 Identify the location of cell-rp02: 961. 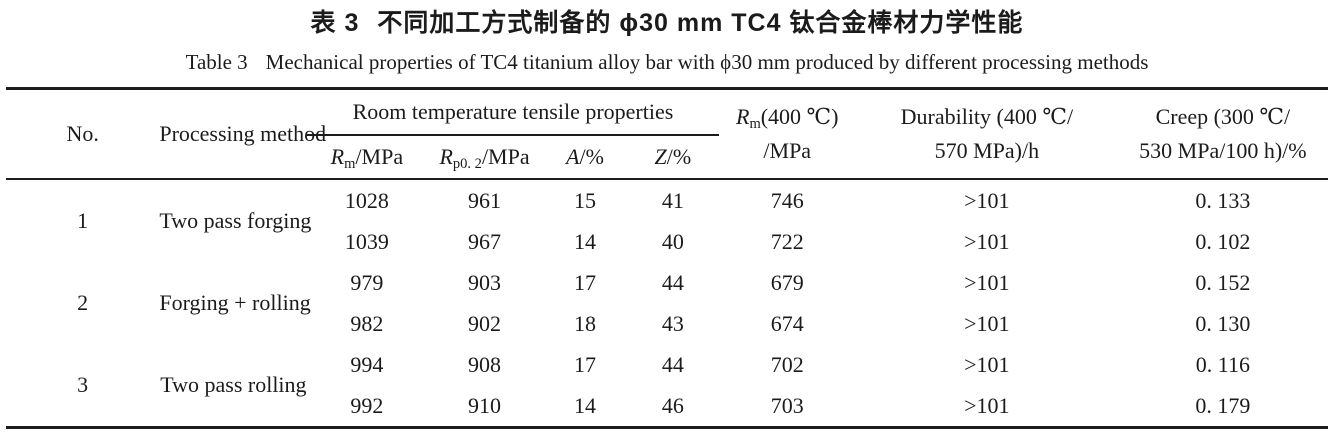
(485, 200).